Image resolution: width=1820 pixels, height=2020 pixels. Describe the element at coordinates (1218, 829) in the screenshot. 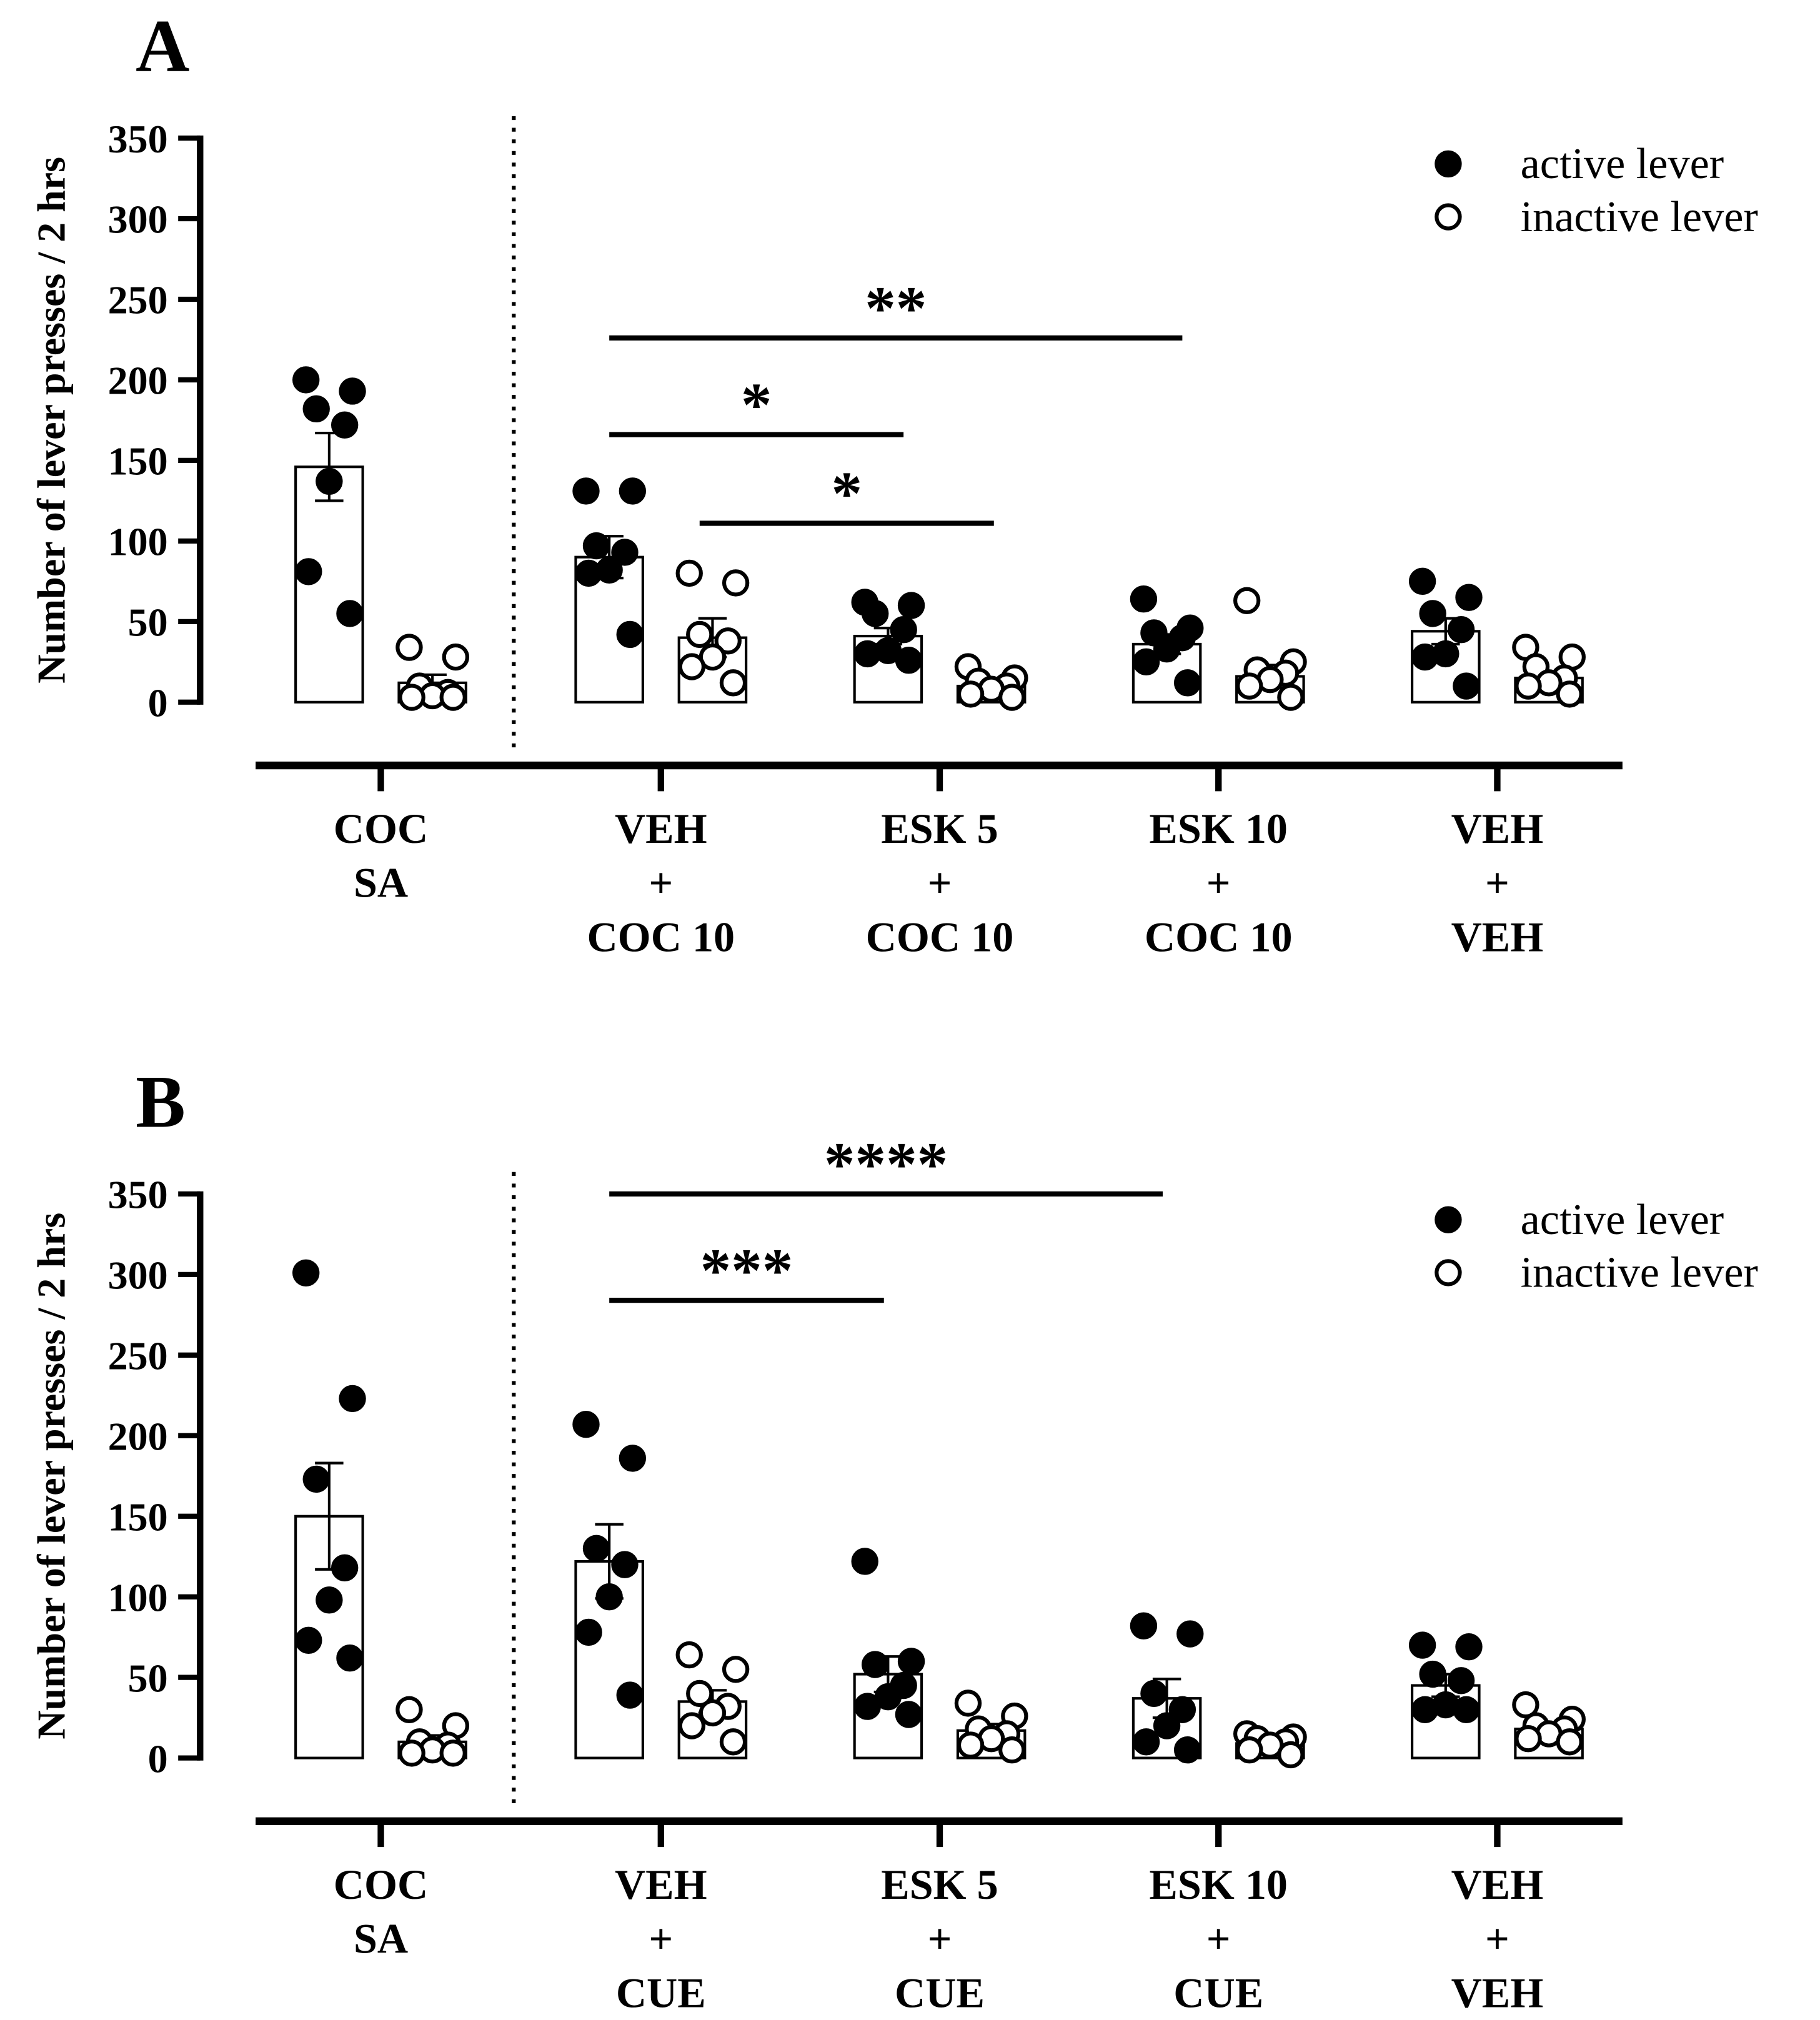

I see `x-tick-label: ESK 10` at that location.